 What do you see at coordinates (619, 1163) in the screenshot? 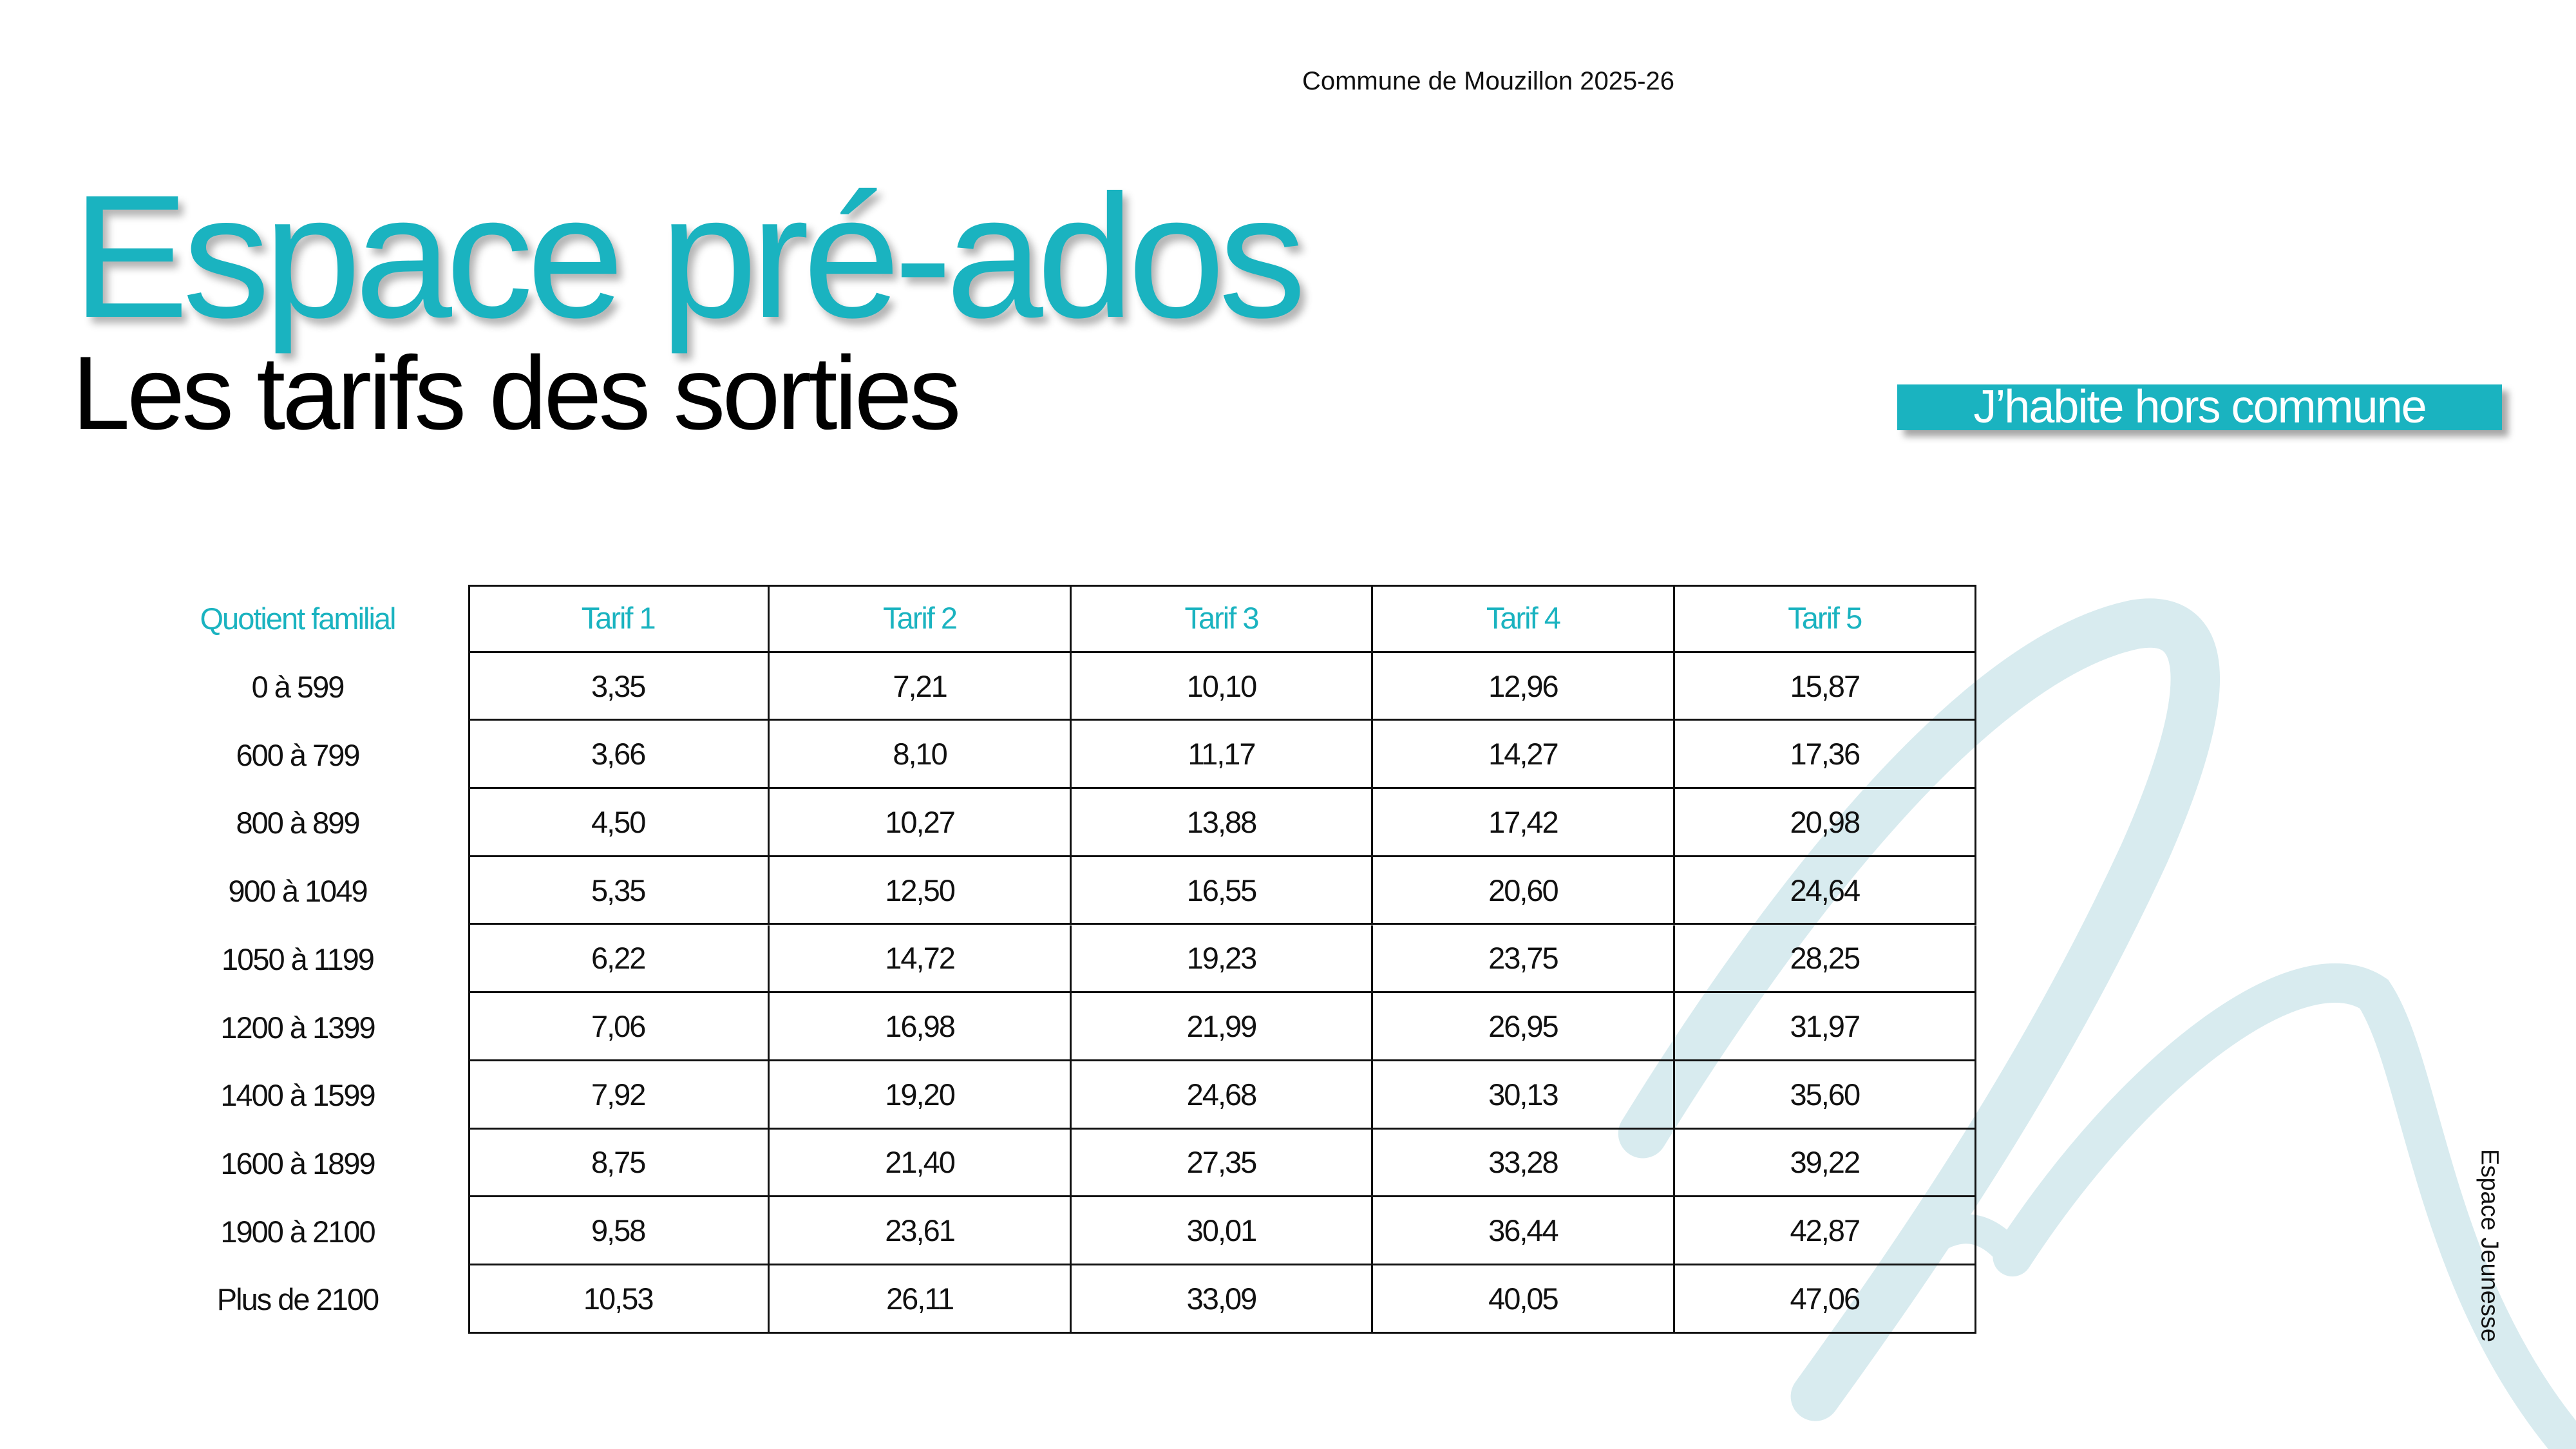
I see `table-cell: 8,75` at bounding box center [619, 1163].